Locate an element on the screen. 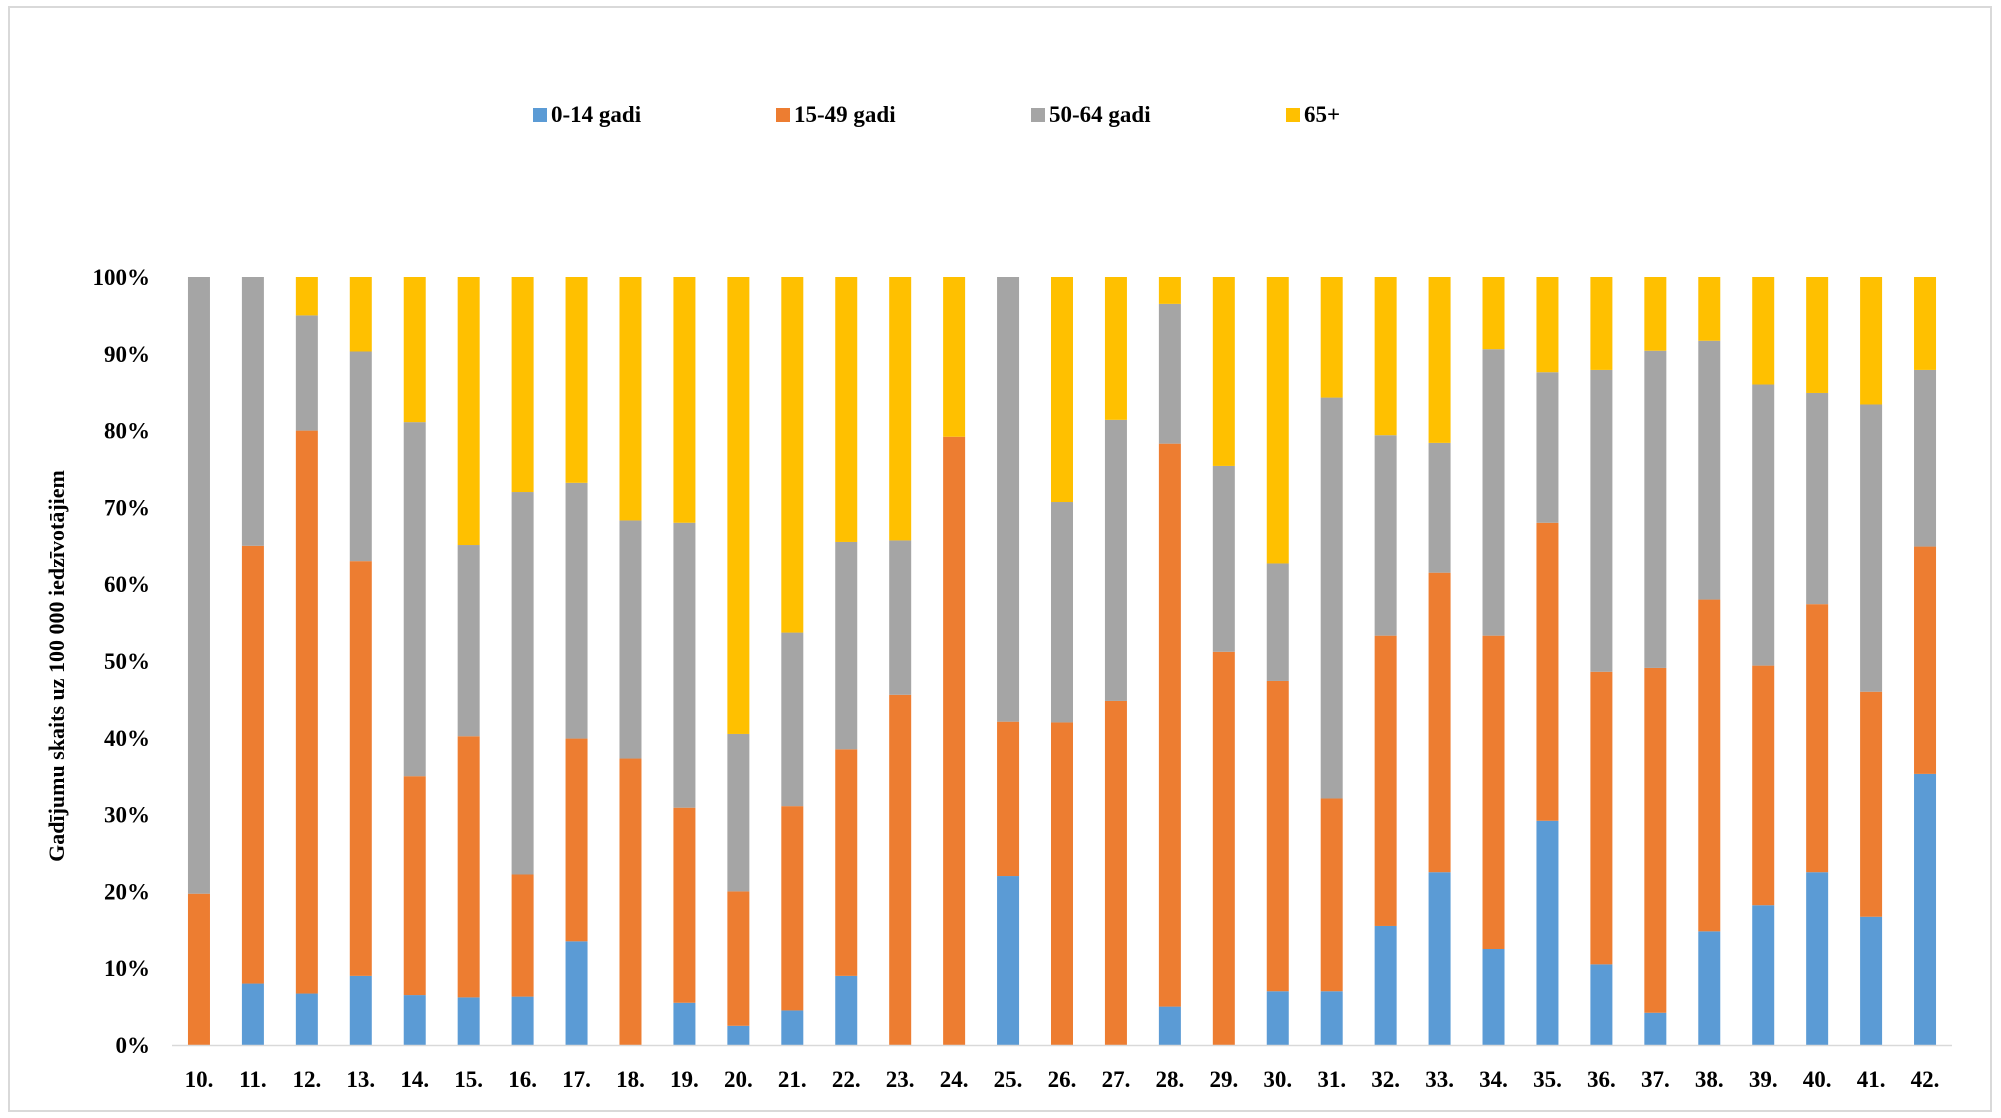  y-tick-label: 50% is located at coordinates (127, 661).